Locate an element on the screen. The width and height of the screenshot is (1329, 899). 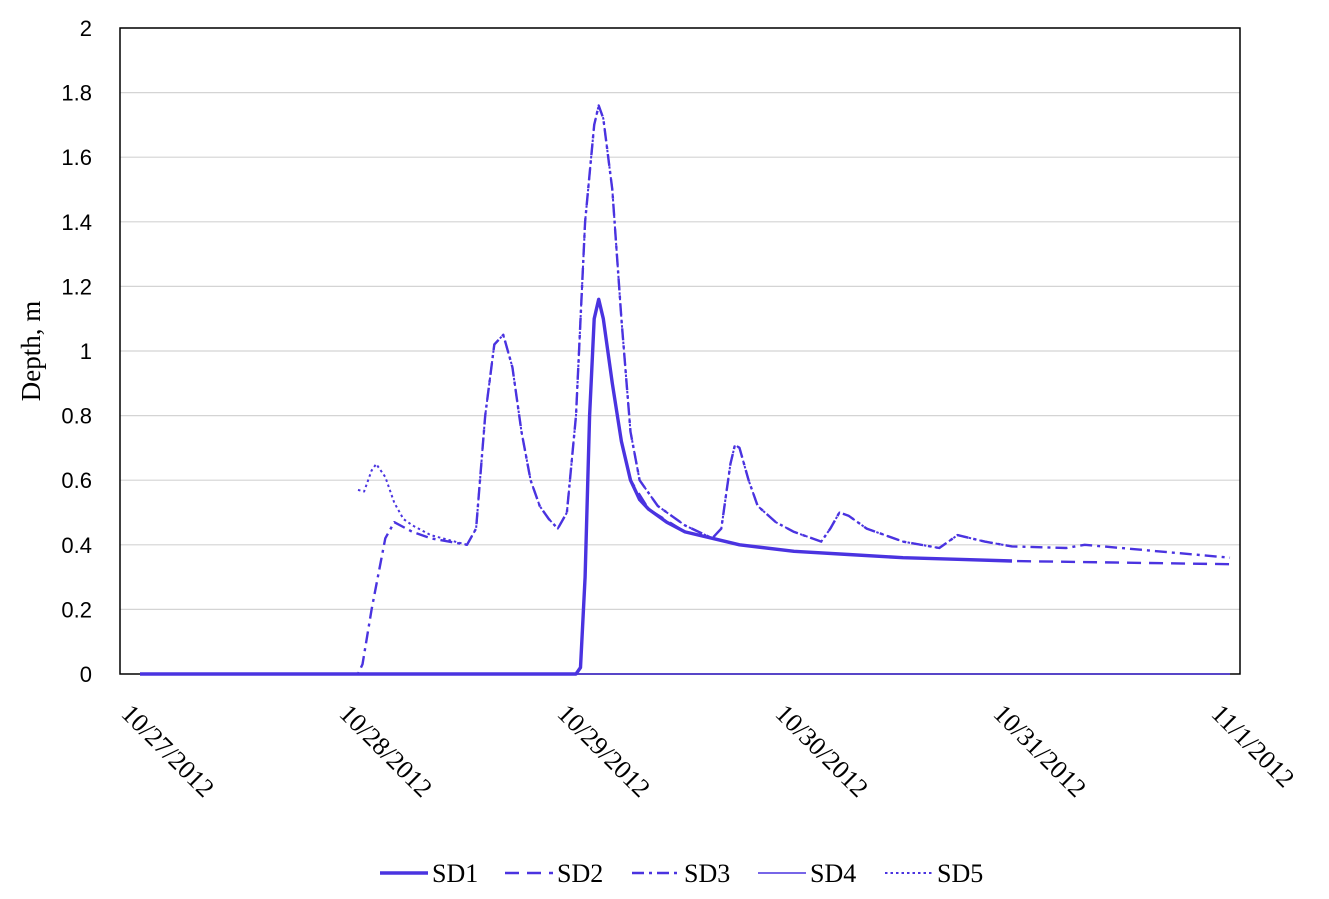
legend: SD1 SD2 SD3 SD4 SD5 is located at coordinates (681, 873).